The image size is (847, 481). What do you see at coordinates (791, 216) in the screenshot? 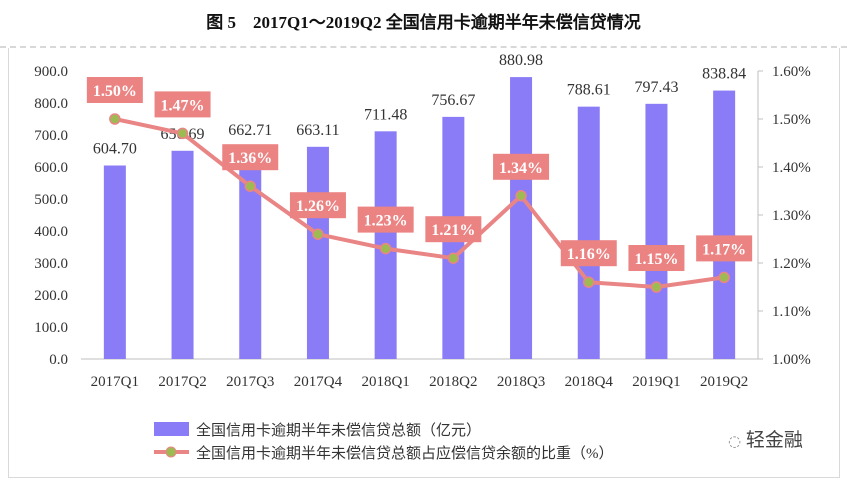
I see `y-right-tick-label: 1.30%` at bounding box center [791, 216].